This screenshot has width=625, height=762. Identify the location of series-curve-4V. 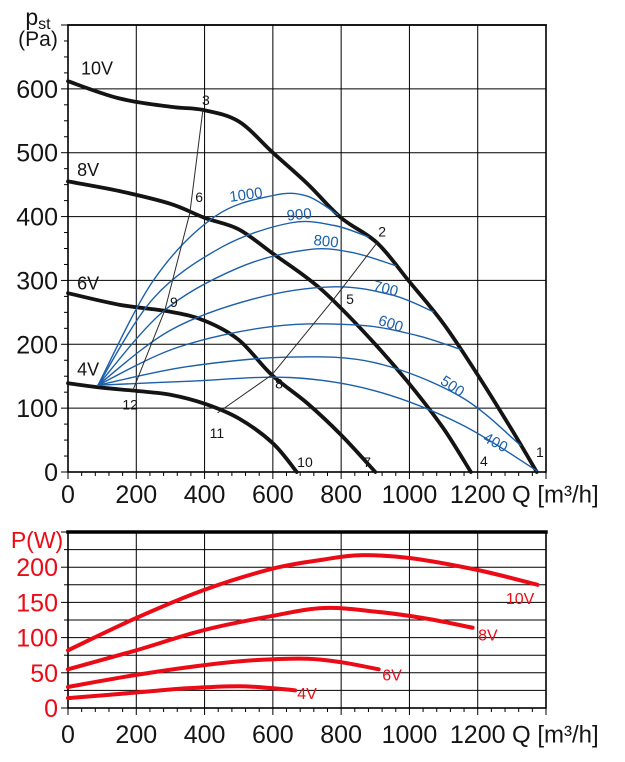
(182, 427).